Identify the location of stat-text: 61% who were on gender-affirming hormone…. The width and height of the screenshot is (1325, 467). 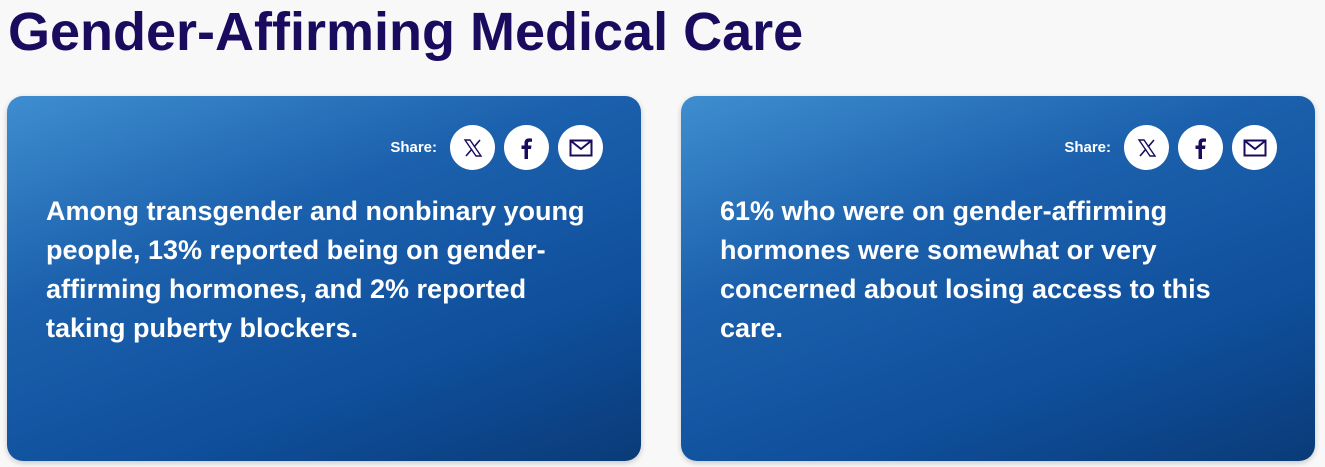
(965, 269).